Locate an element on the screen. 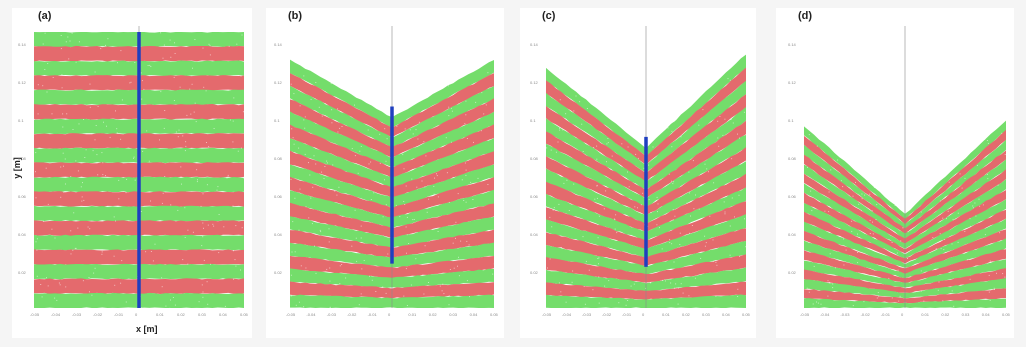 The width and height of the screenshot is (1026, 347). x-tick-label: -0.02 is located at coordinates (98, 314).